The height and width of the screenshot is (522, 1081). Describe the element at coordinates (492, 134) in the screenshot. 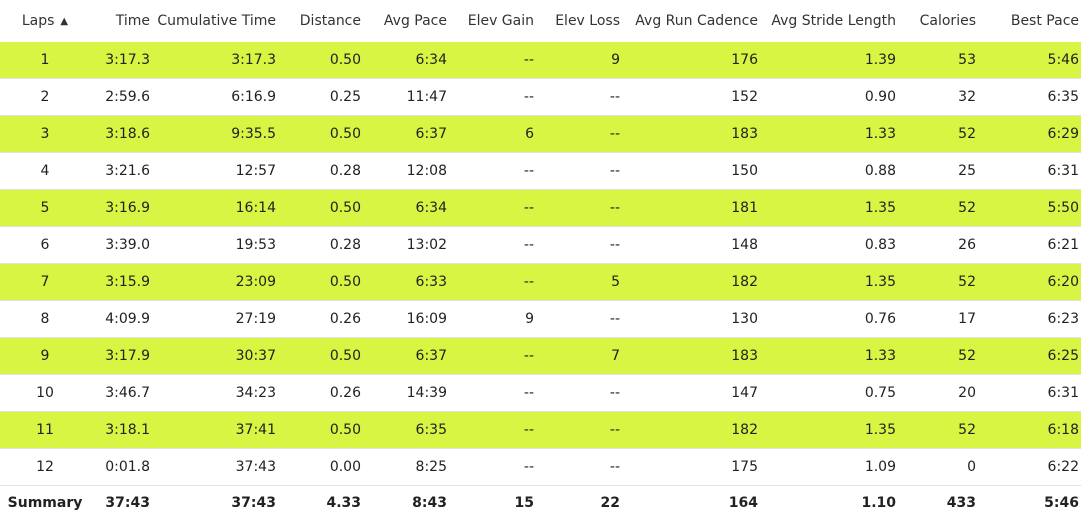

I see `cell-elev-gain: 6` at that location.